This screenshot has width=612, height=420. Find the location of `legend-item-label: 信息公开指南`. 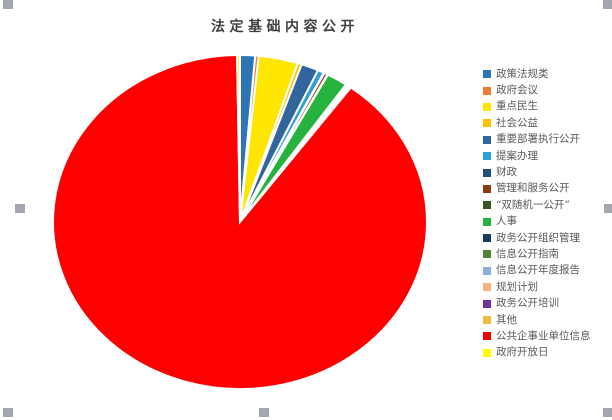

legend-item-label: 信息公开指南 is located at coordinates (527, 253).